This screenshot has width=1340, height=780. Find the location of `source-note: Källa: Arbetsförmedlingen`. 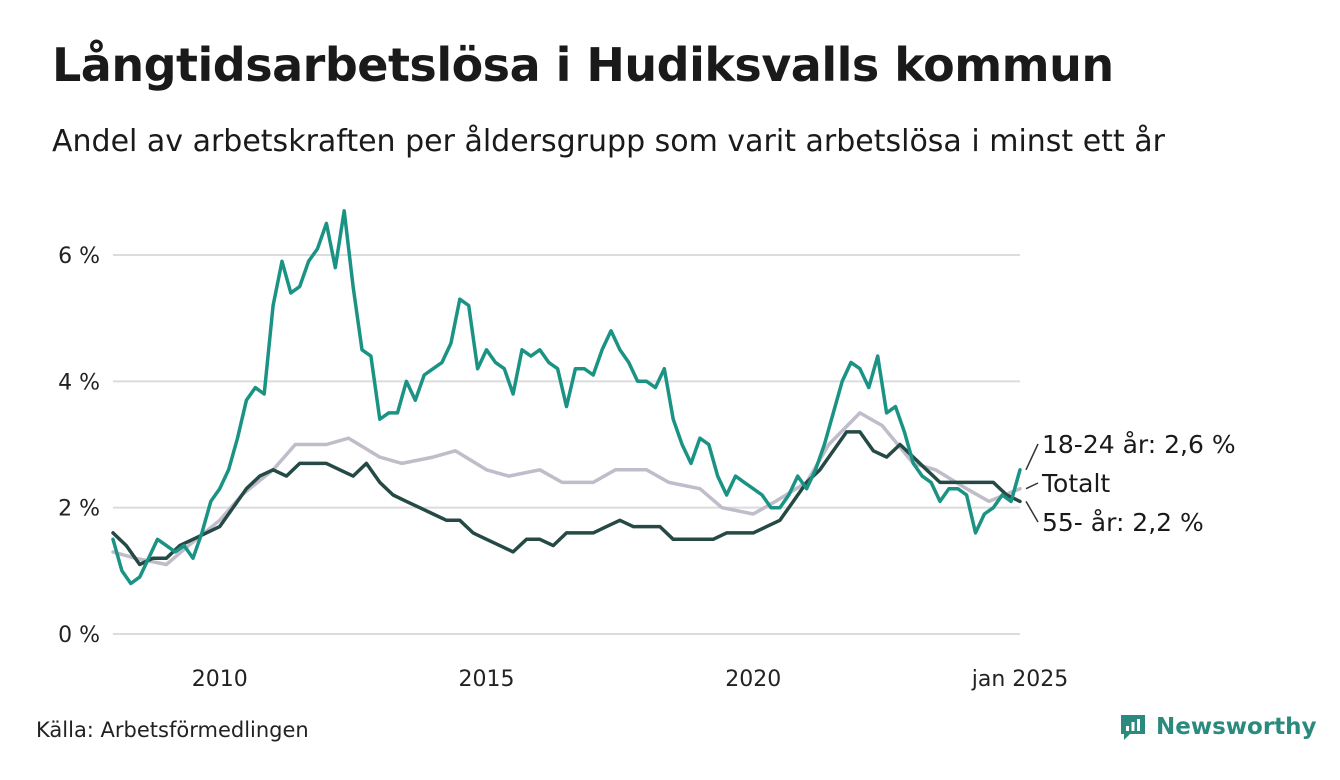

source-note: Källa: Arbetsförmedlingen is located at coordinates (172, 730).